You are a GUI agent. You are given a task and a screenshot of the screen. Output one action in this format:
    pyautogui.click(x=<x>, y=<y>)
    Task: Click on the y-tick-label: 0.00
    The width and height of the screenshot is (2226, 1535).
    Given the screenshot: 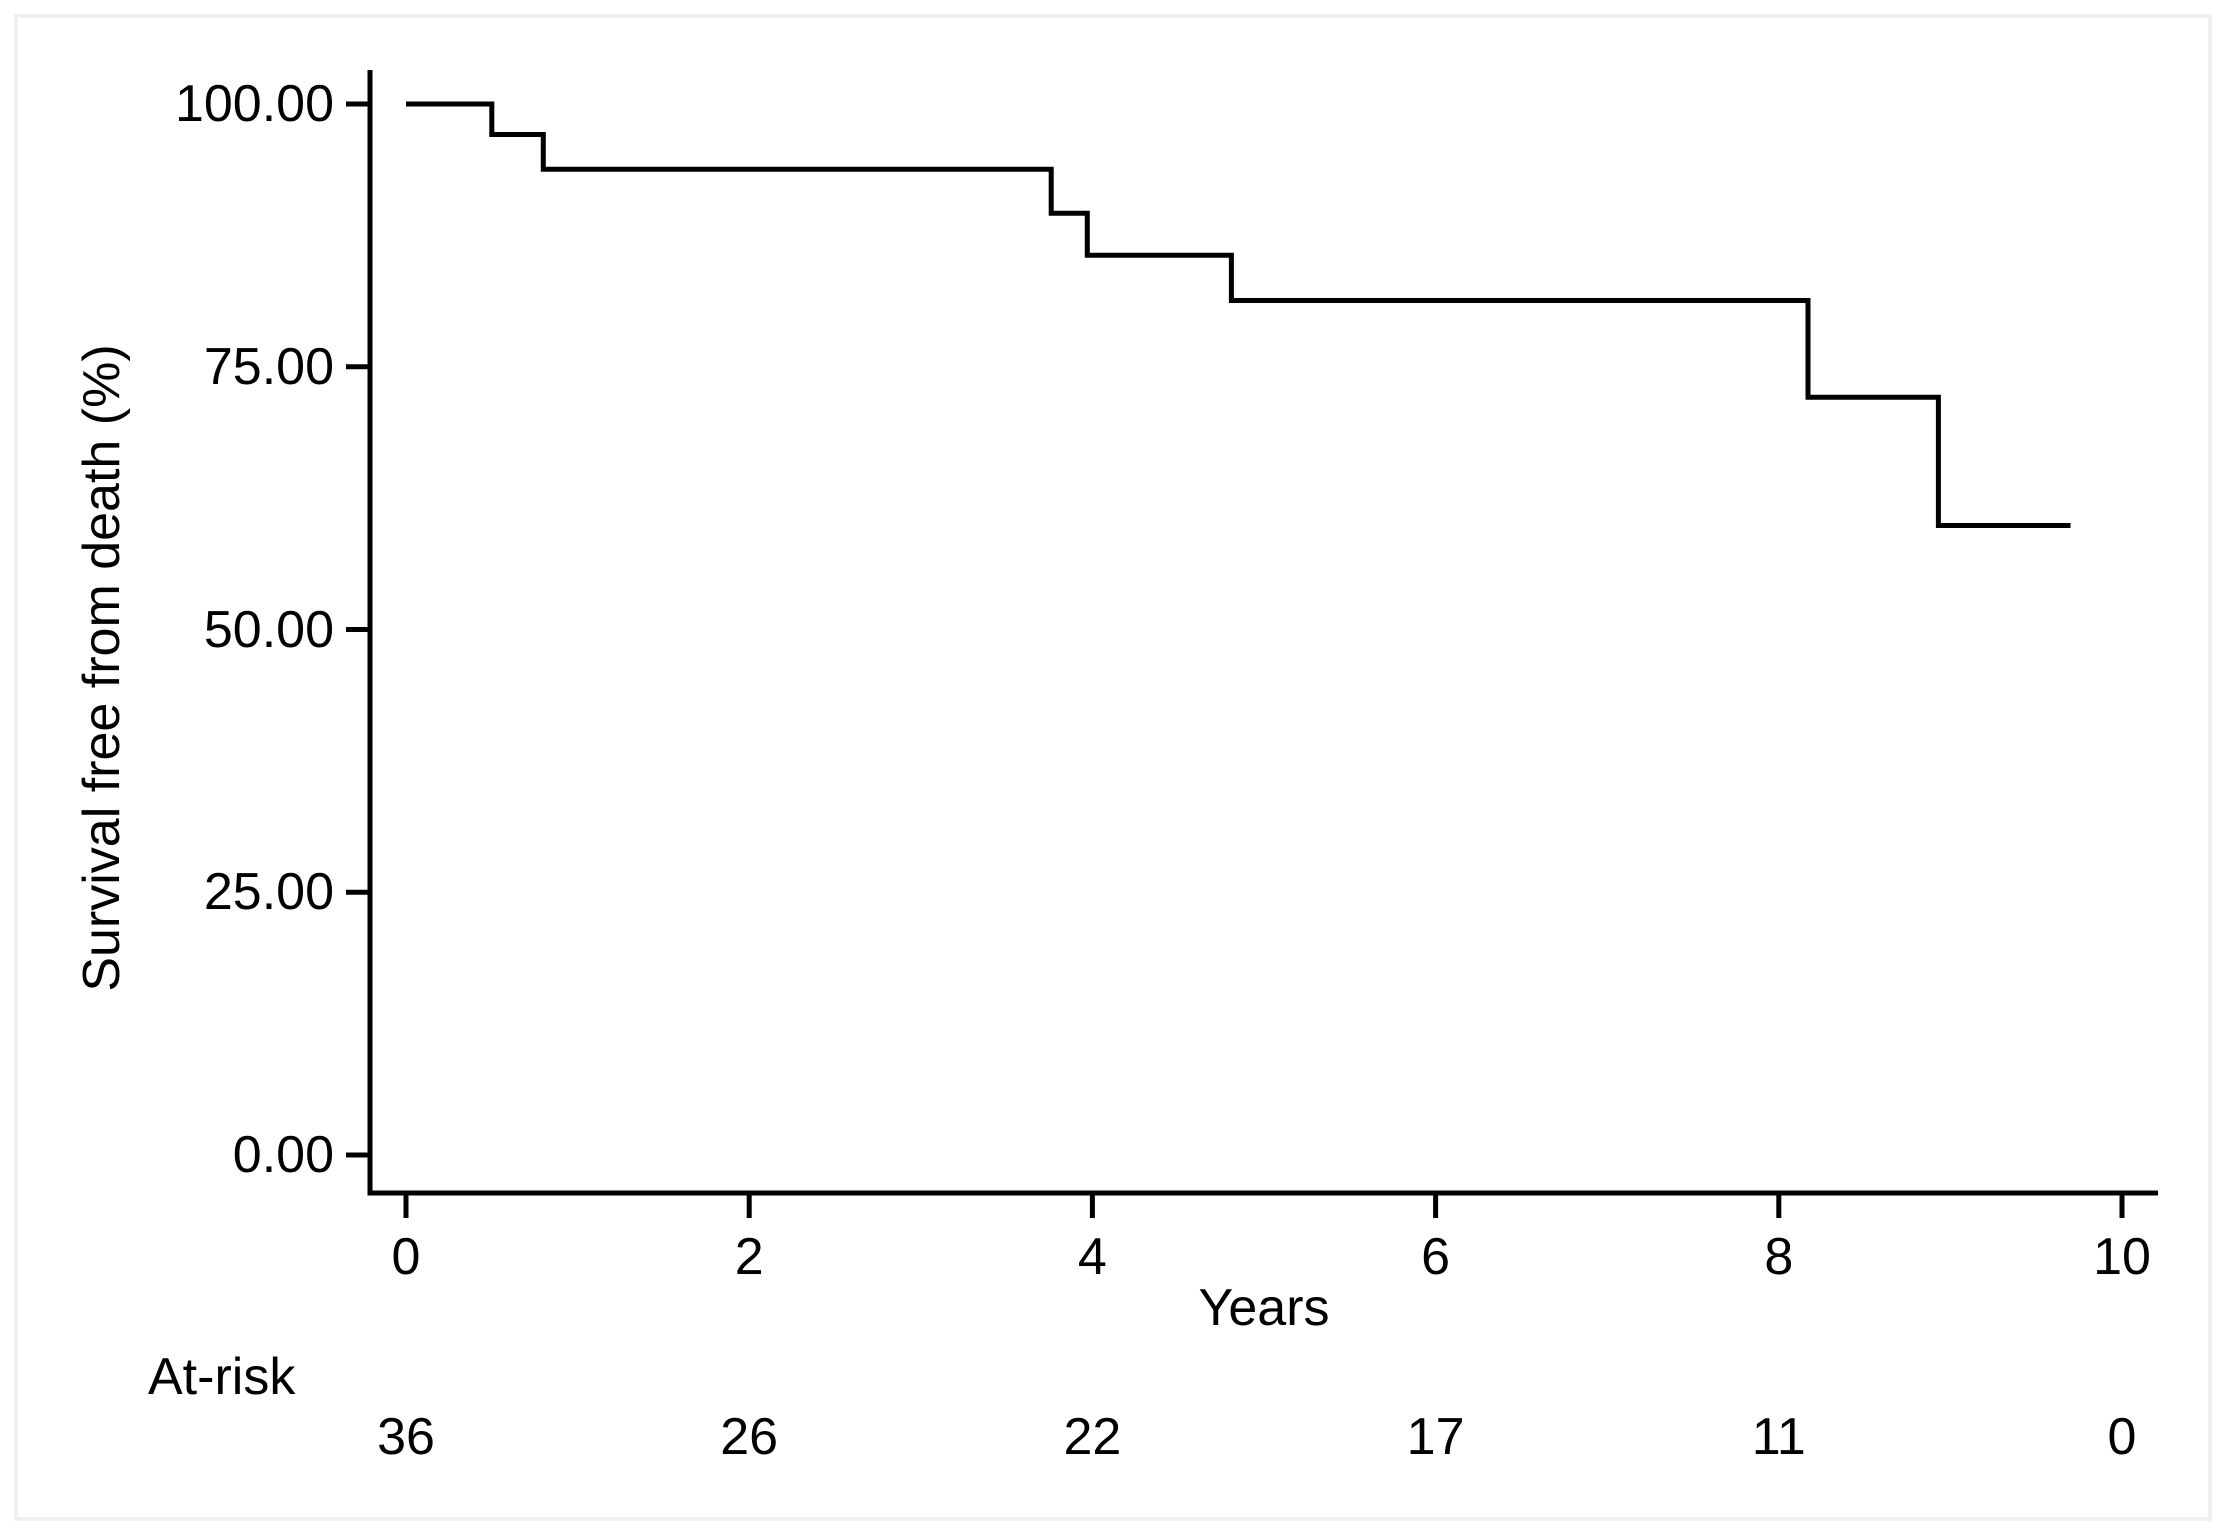 What is the action you would take?
    pyautogui.click(x=283, y=1155)
    